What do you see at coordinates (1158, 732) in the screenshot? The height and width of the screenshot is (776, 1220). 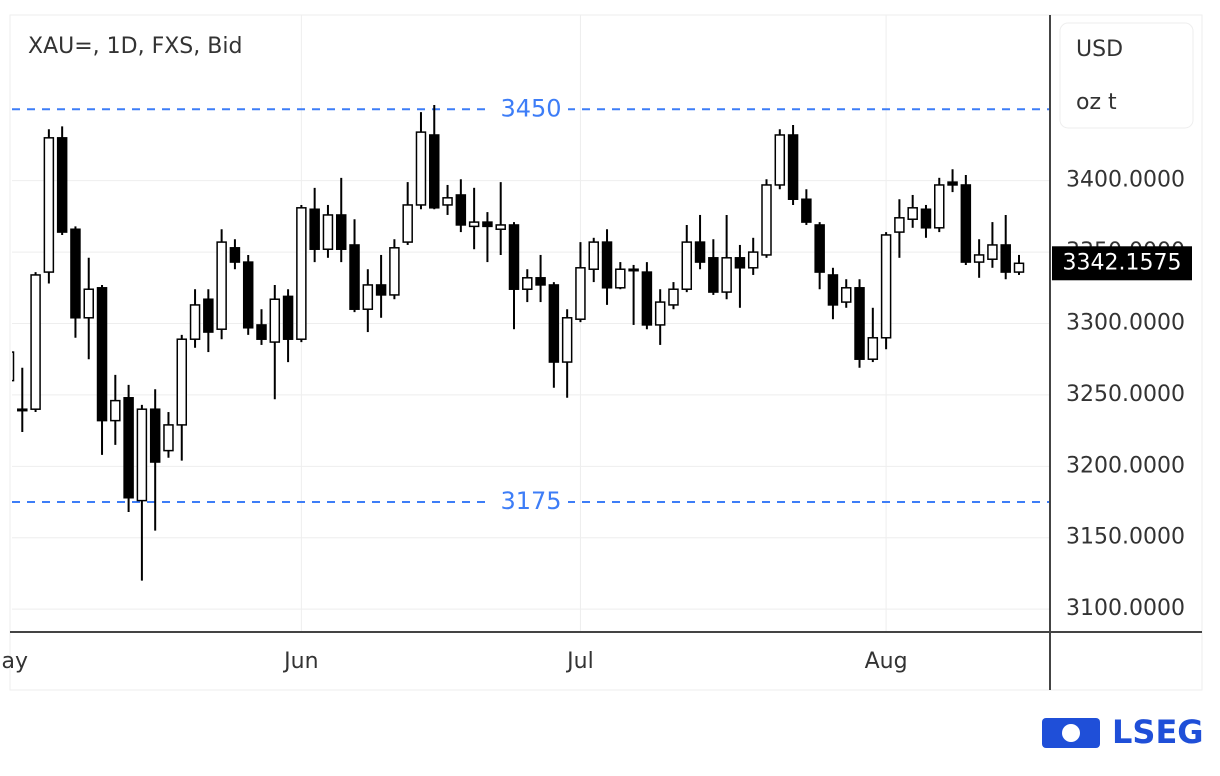 I see `brand: LSEG` at bounding box center [1158, 732].